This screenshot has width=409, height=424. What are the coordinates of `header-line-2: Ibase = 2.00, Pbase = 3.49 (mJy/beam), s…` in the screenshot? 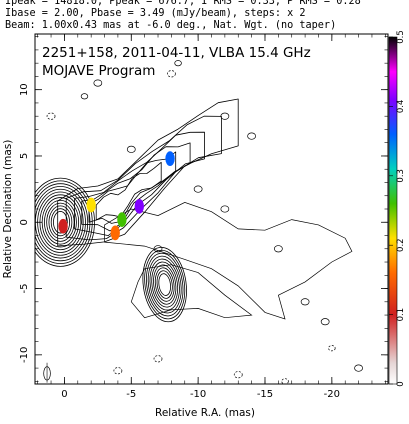 It's located at (155, 13).